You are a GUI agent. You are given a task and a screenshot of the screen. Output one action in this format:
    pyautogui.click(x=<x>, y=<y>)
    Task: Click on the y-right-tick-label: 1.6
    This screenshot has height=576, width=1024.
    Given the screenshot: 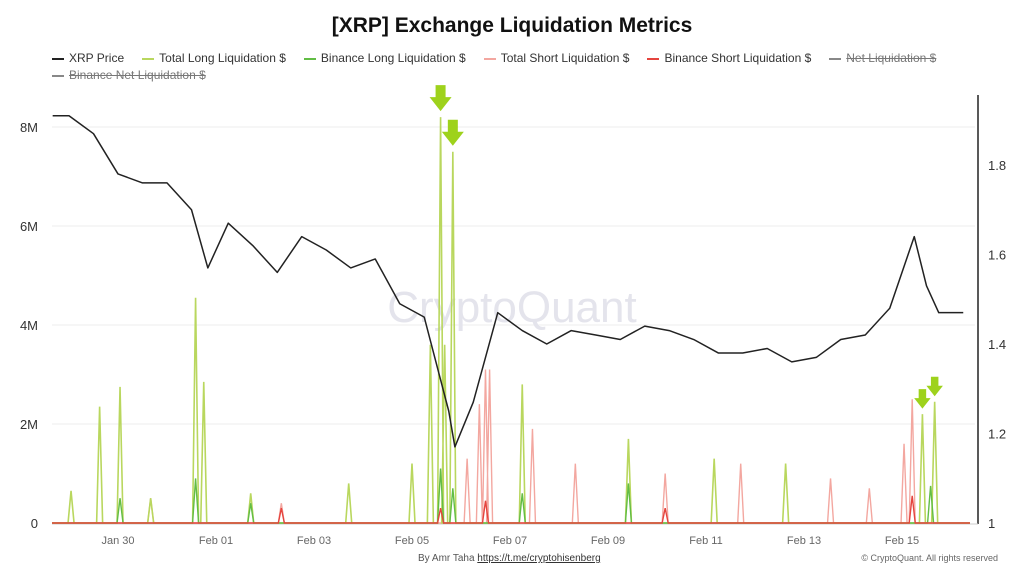 What is the action you would take?
    pyautogui.click(x=997, y=255)
    